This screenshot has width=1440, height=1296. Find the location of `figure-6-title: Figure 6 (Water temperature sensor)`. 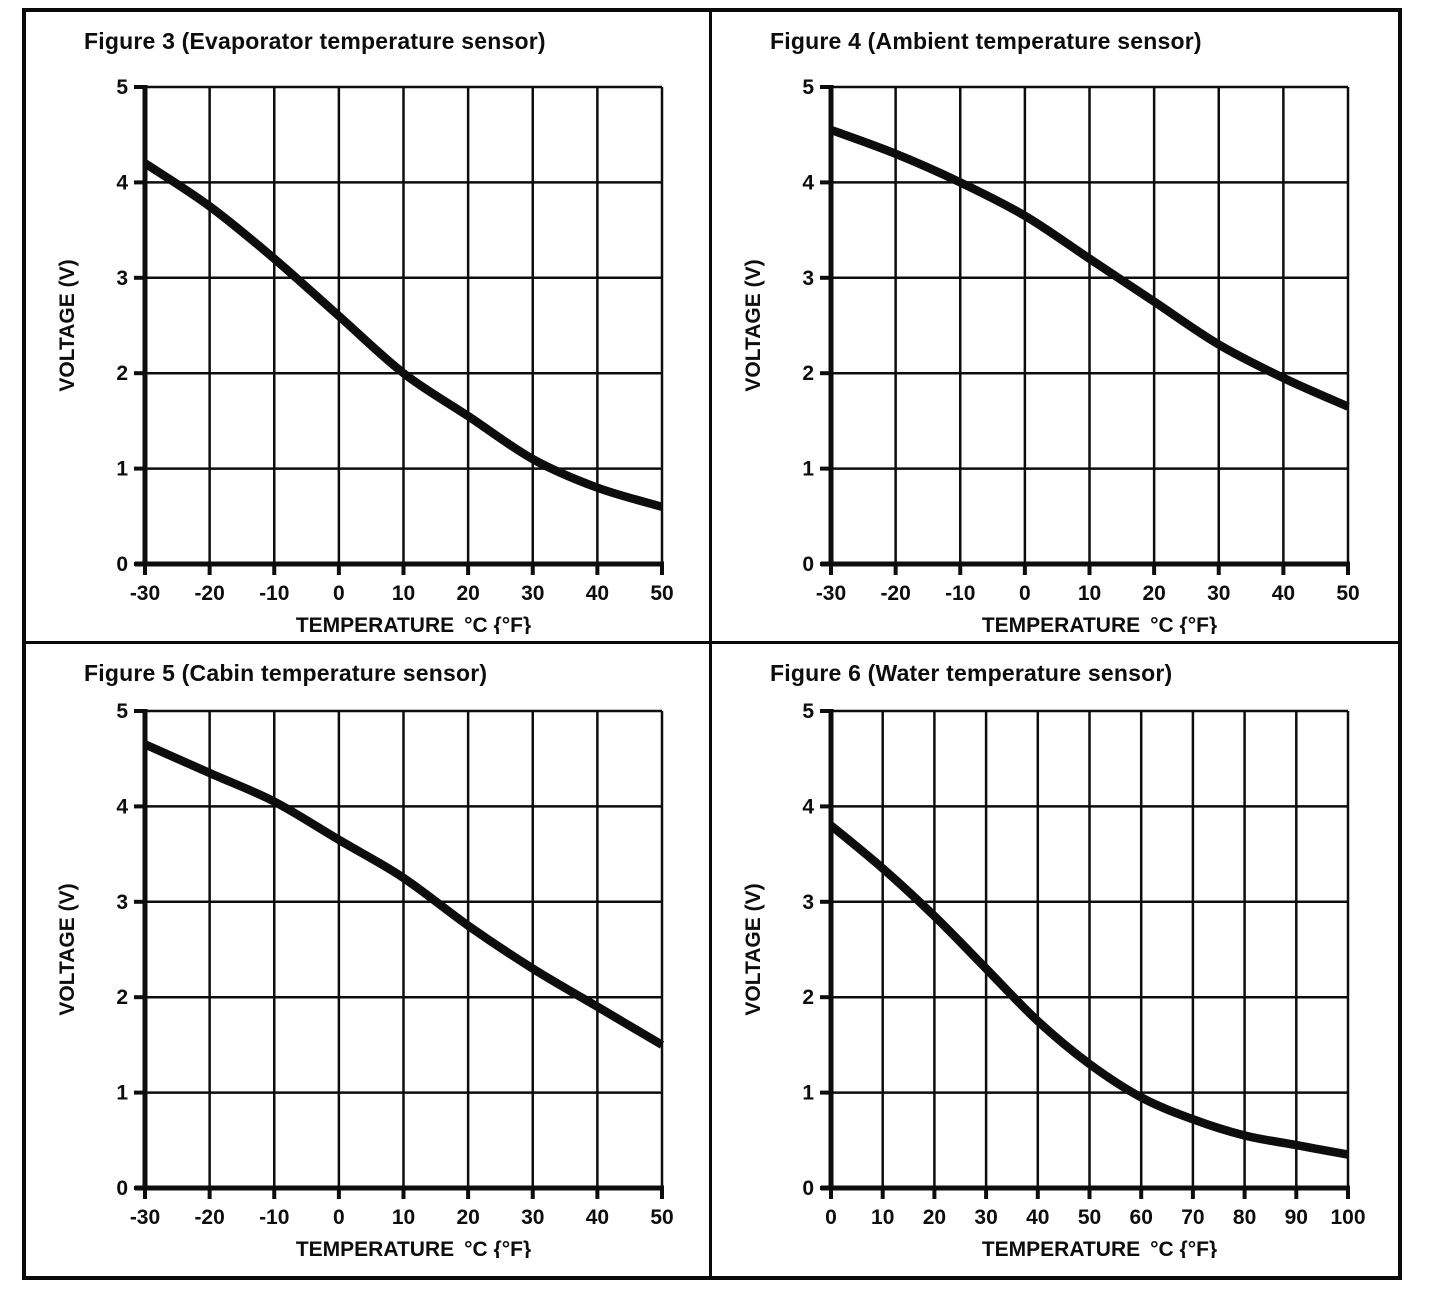

figure-6-title: Figure 6 (Water temperature sensor) is located at coordinates (971, 673).